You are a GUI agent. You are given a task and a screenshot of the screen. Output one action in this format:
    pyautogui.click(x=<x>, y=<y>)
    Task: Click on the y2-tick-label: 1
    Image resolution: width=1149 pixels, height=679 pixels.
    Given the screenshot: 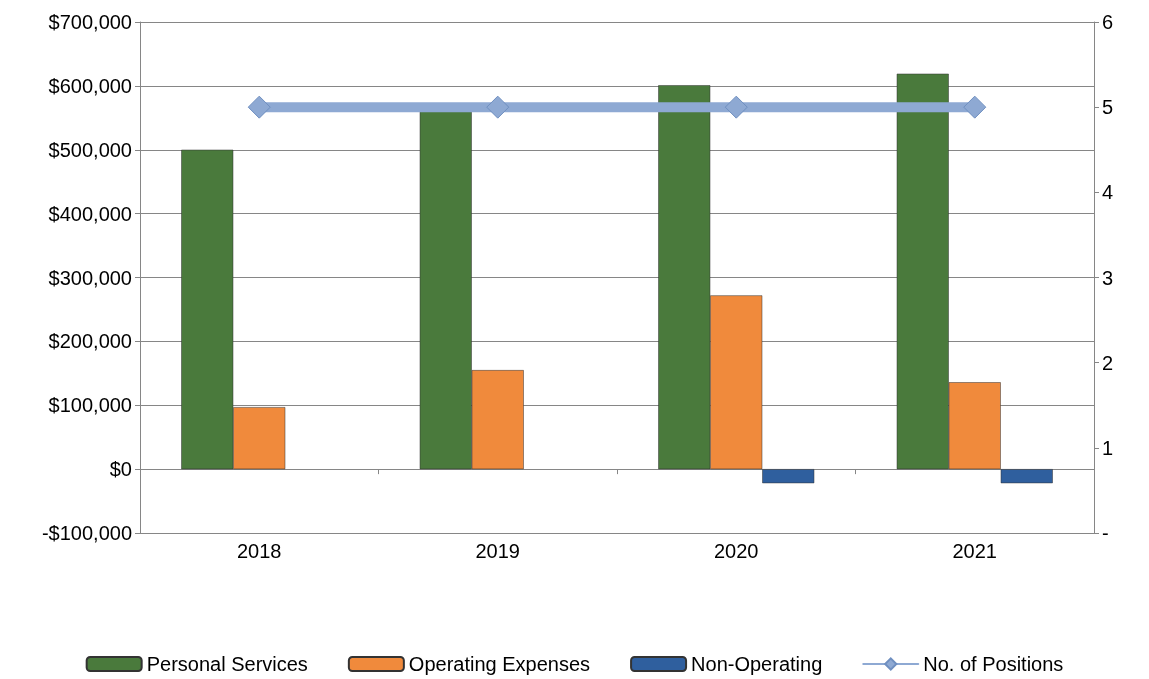 What is the action you would take?
    pyautogui.click(x=1108, y=447)
    